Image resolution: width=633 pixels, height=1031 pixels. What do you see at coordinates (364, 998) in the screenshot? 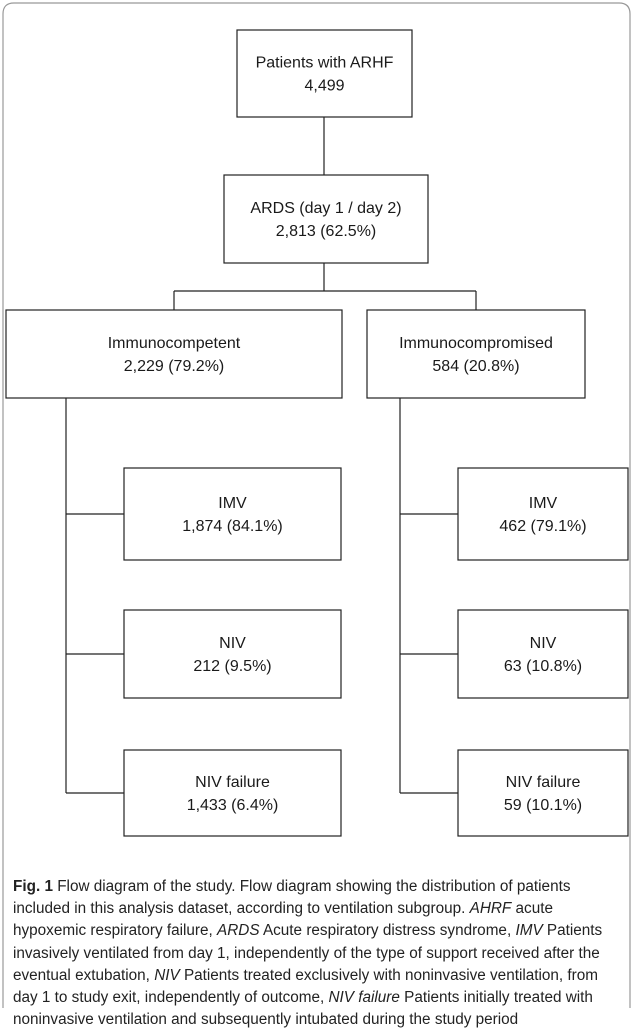
I see `term: NIV failure` at bounding box center [364, 998].